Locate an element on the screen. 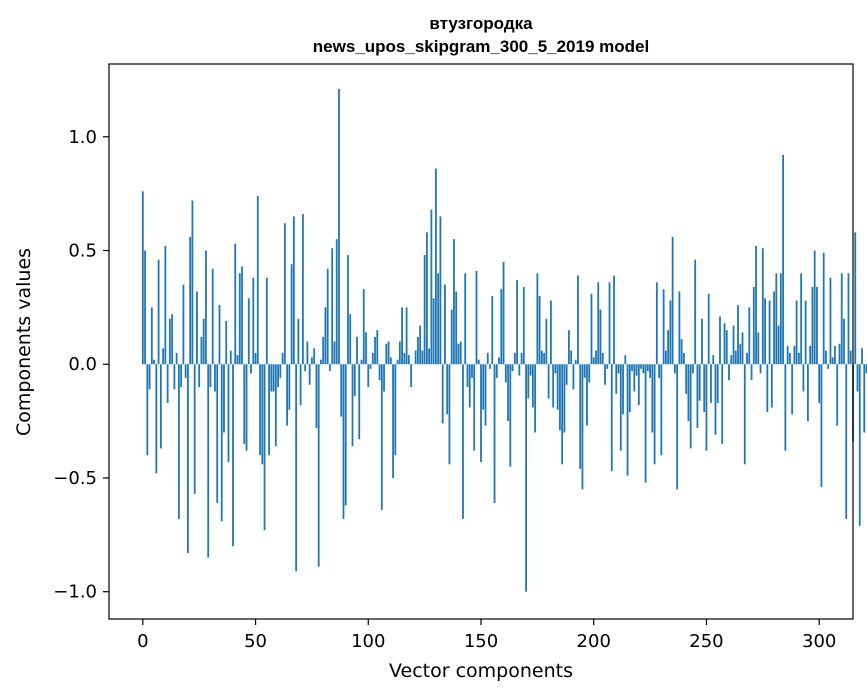 Image resolution: width=867 pixels, height=696 pixels. x-tick-label: 200 is located at coordinates (594, 641).